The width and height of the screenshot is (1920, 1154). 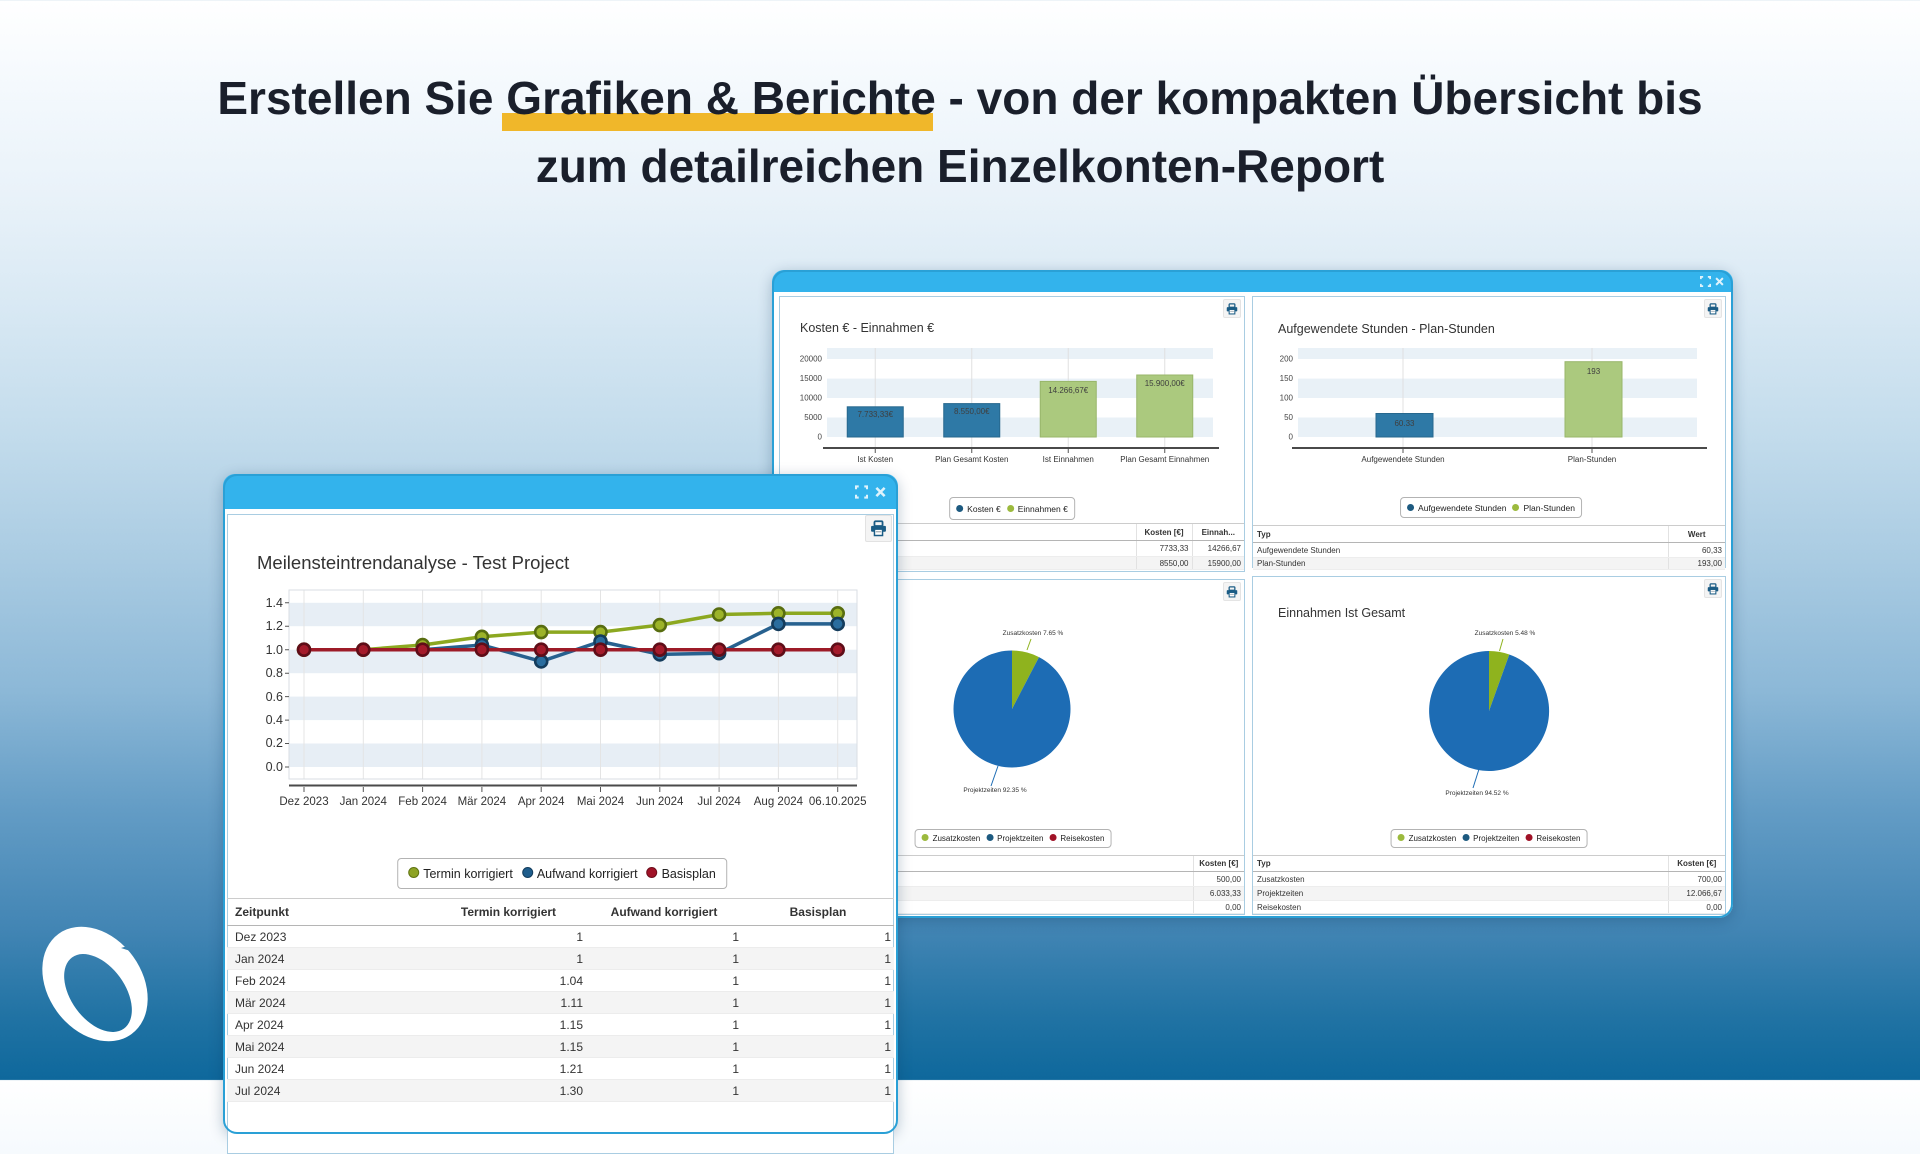 What do you see at coordinates (274, 673) in the screenshot?
I see `svg-text: 0.8` at bounding box center [274, 673].